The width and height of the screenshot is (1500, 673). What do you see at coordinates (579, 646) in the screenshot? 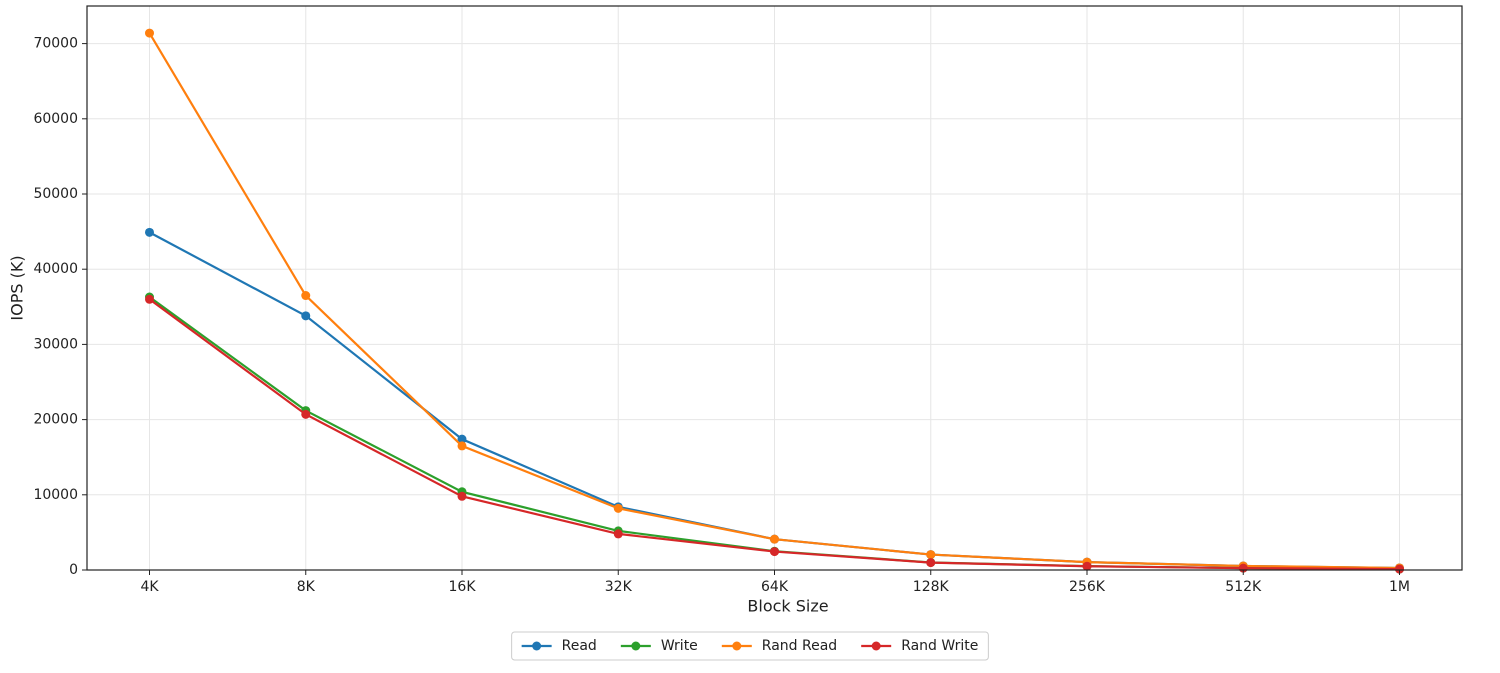
I see `legend-label: Read` at bounding box center [579, 646].